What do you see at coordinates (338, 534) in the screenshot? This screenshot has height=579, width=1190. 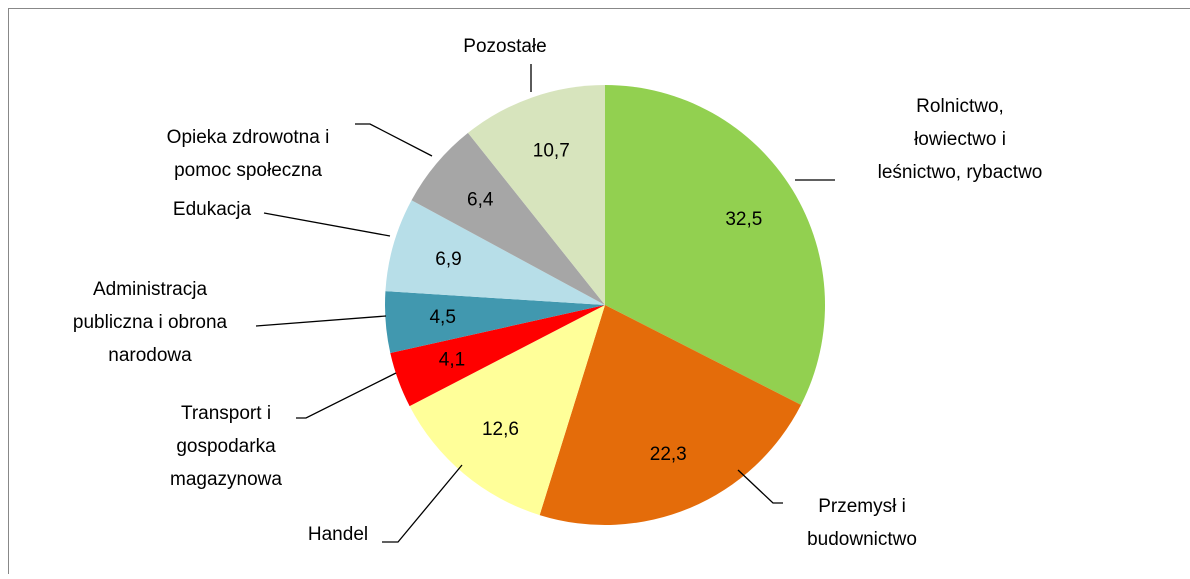 I see `category-label: Handel` at bounding box center [338, 534].